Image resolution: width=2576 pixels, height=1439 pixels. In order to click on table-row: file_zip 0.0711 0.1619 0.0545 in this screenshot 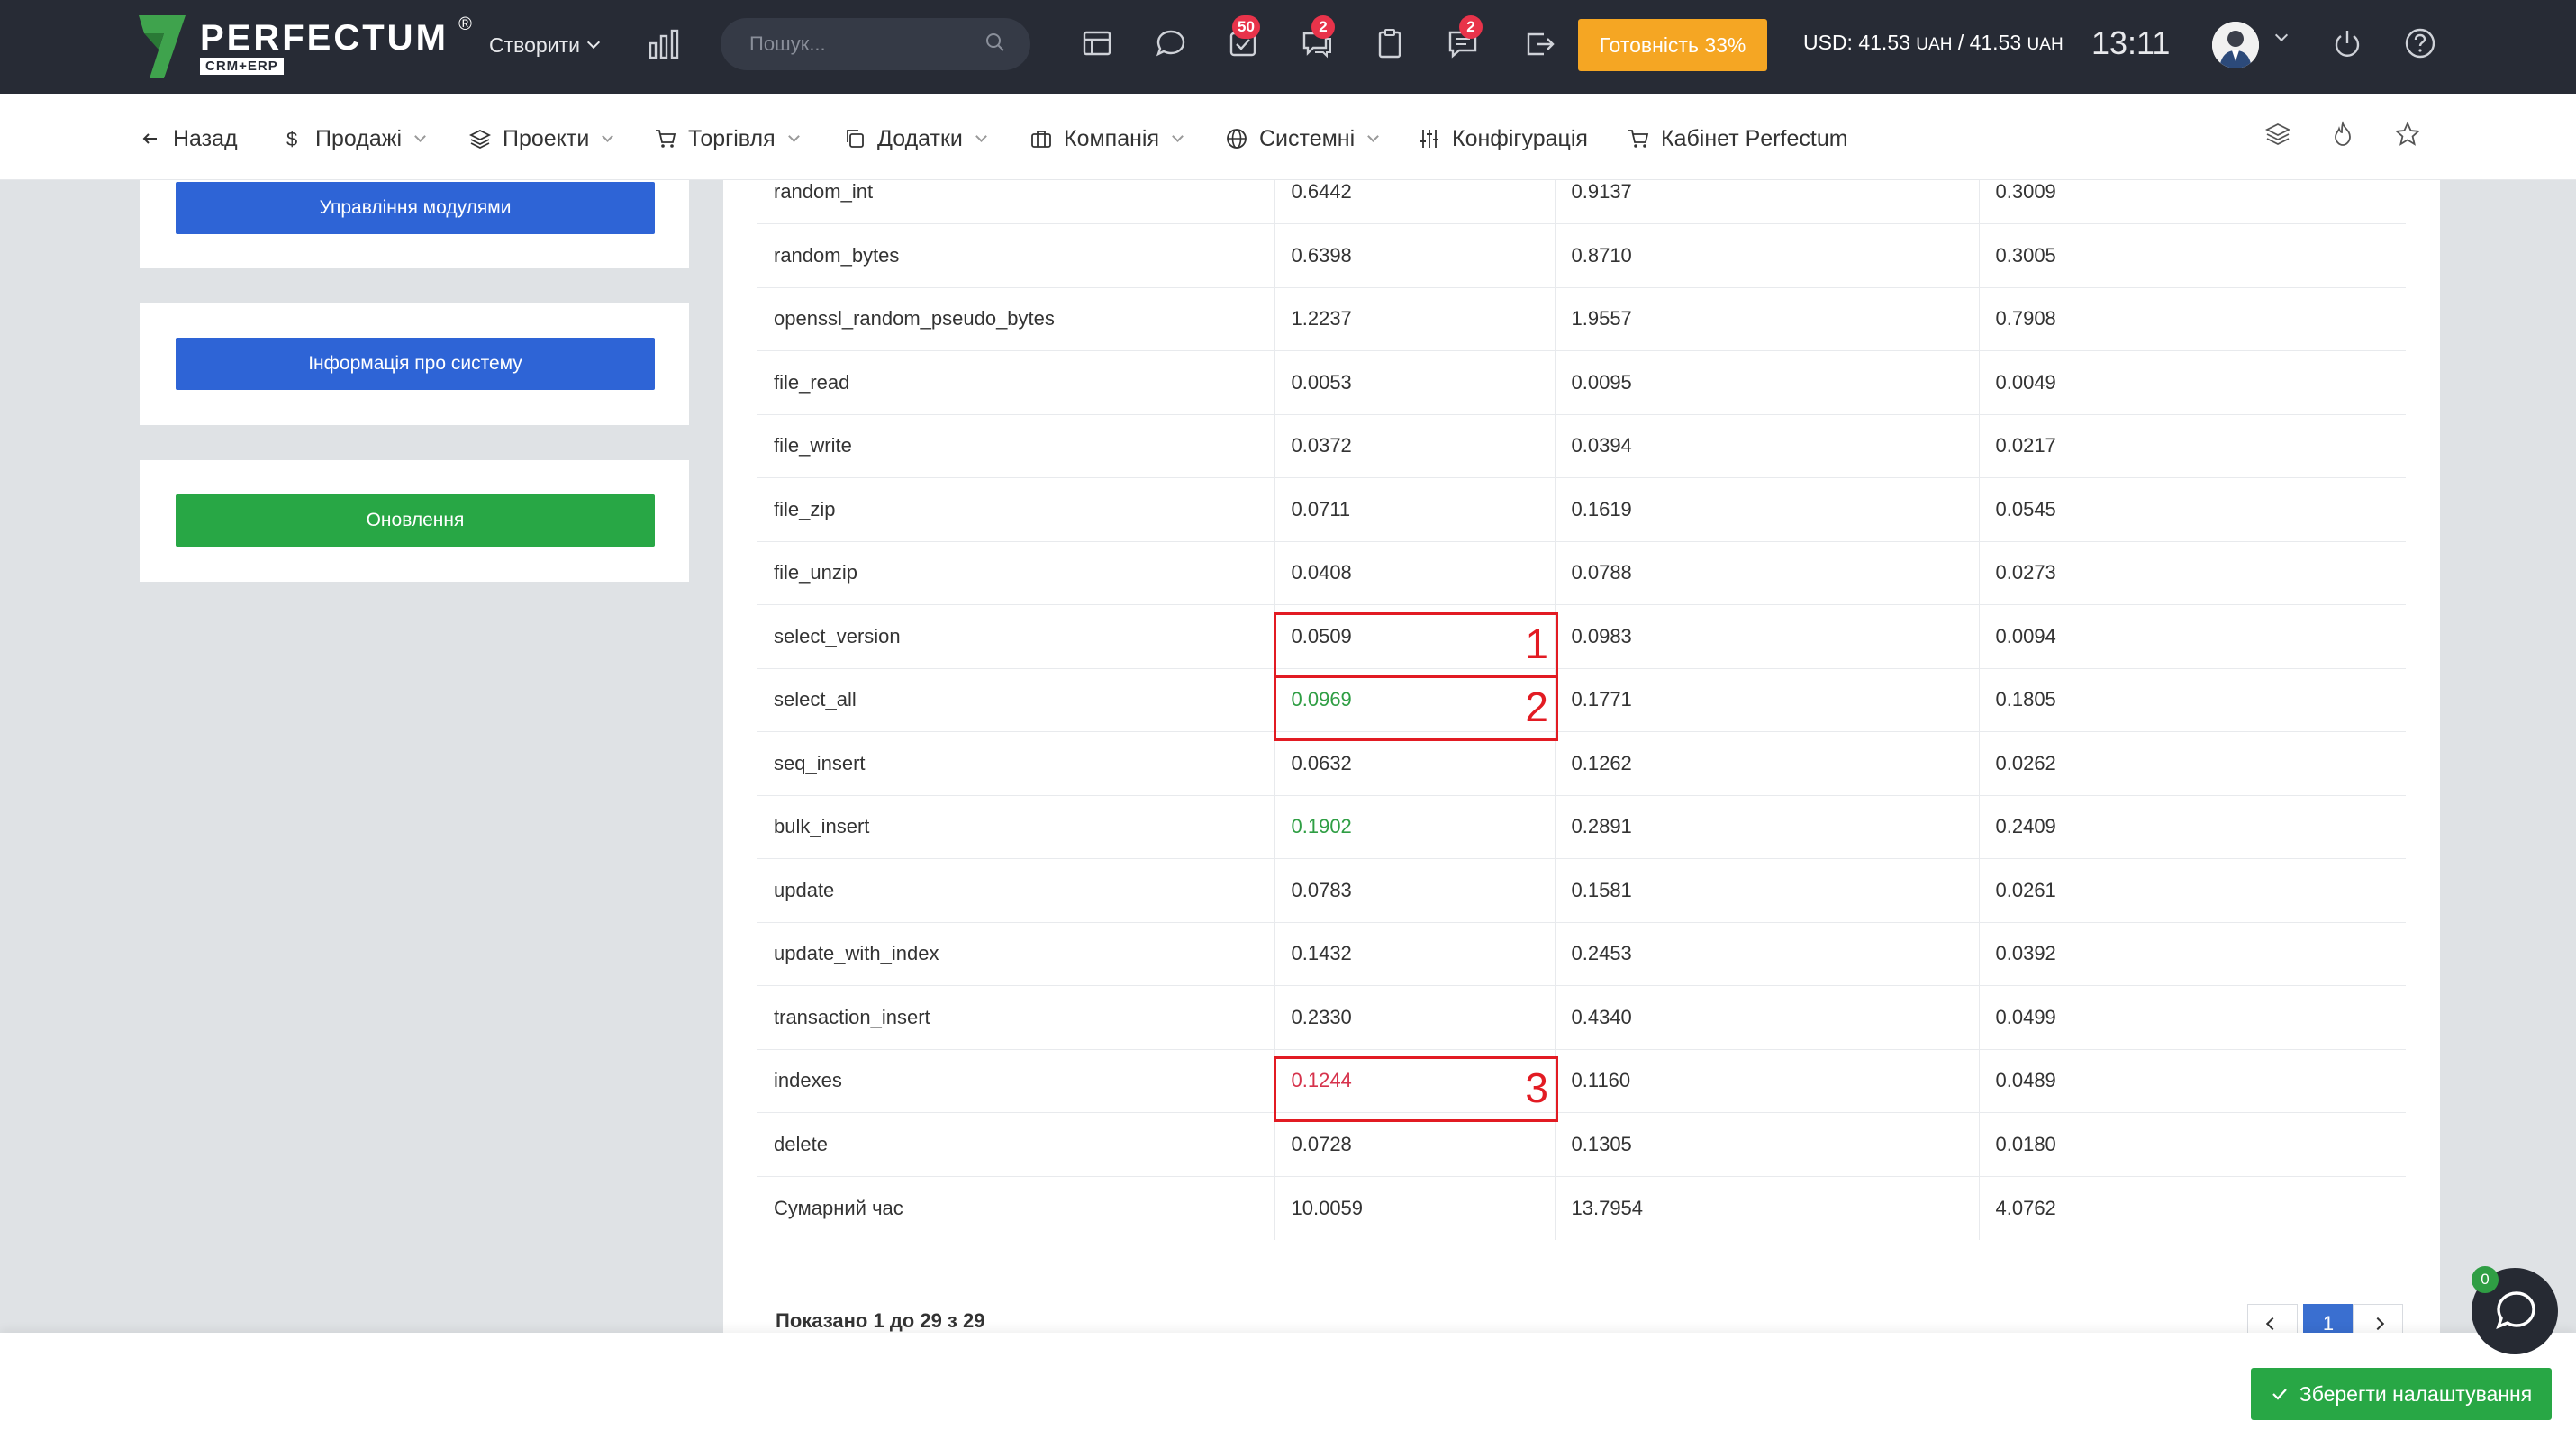, I will do `click(1581, 509)`.